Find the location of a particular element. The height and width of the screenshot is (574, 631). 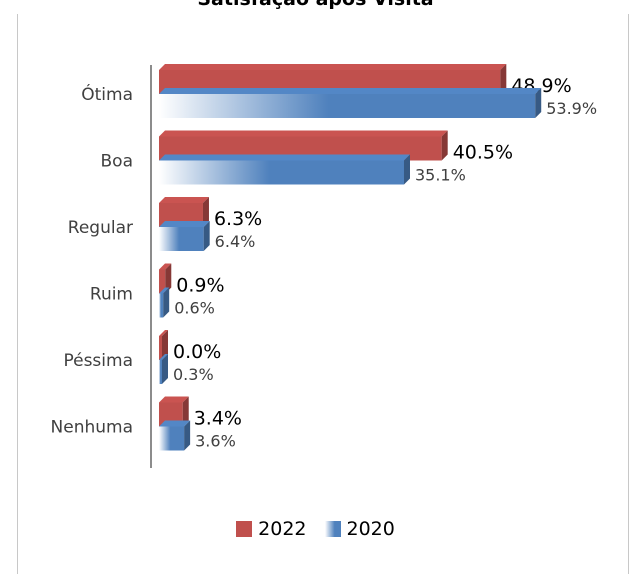

category-label-nenhuma: Nenhuma is located at coordinates (92, 428).